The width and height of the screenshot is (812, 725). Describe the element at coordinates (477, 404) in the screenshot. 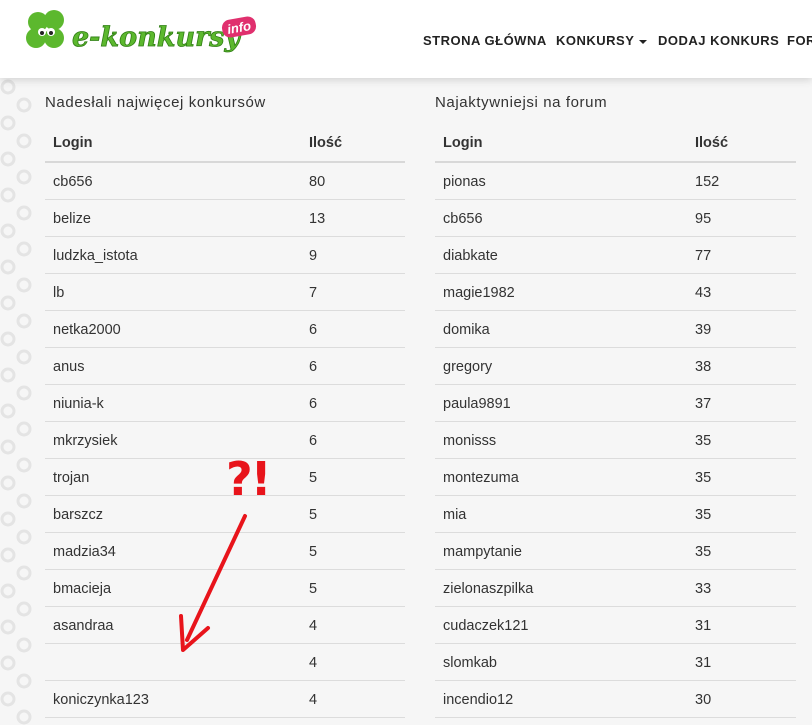

I see `login-cell: paula9891` at that location.